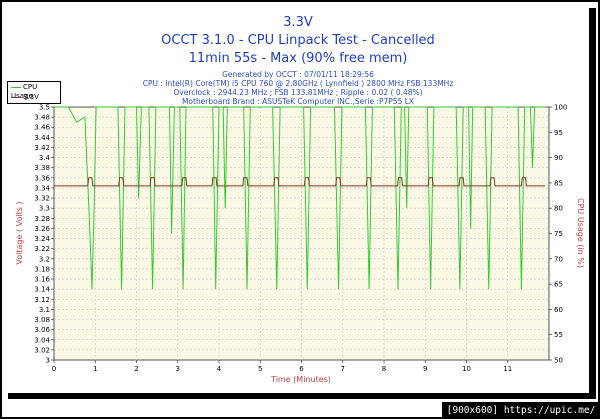 Image resolution: width=600 pixels, height=419 pixels. Describe the element at coordinates (42, 249) in the screenshot. I see `y-left-tick-label: 3.22` at that location.